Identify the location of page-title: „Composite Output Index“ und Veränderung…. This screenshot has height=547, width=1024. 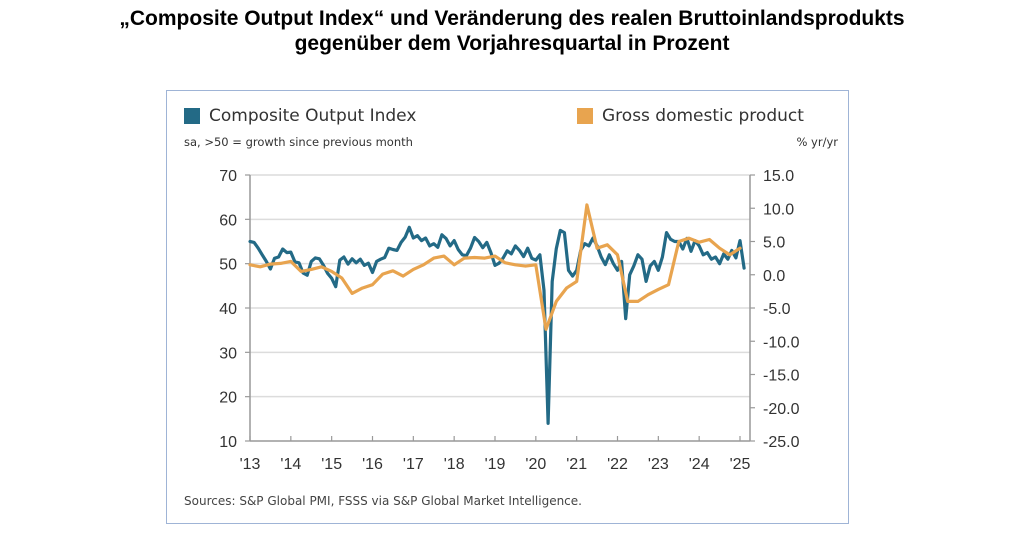
(512, 31).